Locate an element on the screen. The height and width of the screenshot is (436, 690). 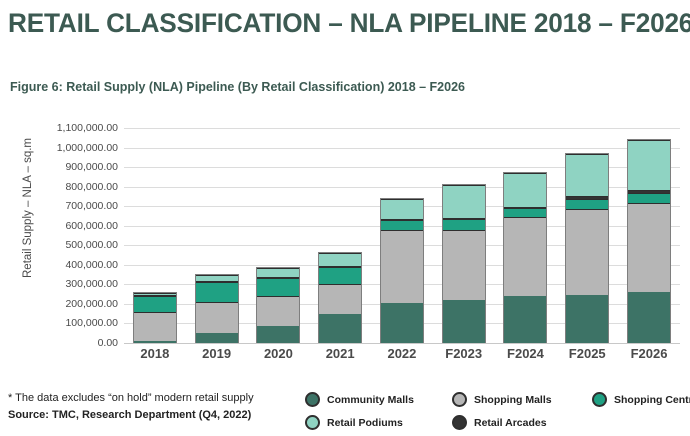
legend-item-community-malls: Community Malls is located at coordinates (378, 399).